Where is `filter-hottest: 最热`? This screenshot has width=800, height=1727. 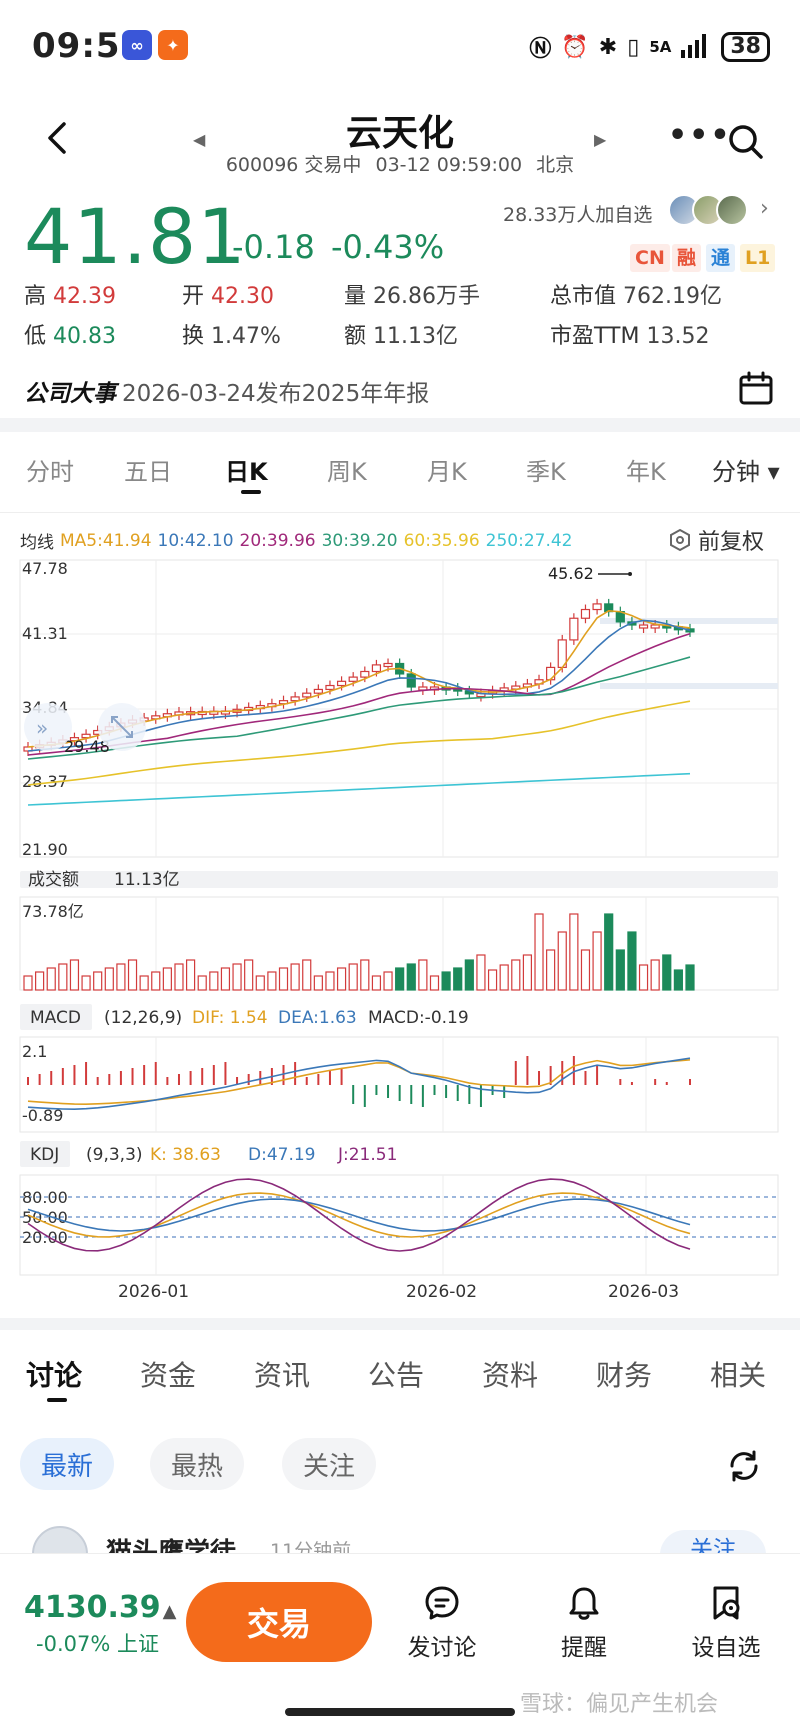 filter-hottest: 最热 is located at coordinates (197, 1464).